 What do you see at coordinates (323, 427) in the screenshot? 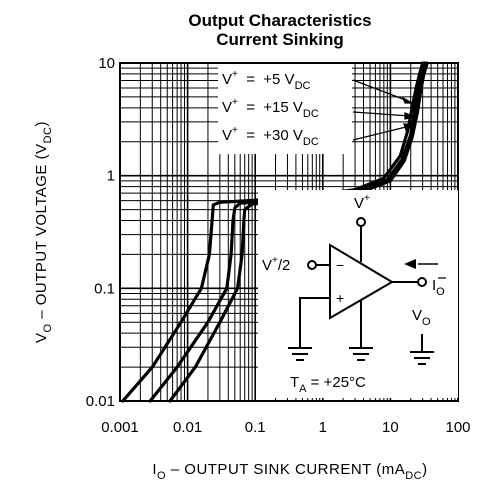
I see `x-tick-label: 1` at bounding box center [323, 427].